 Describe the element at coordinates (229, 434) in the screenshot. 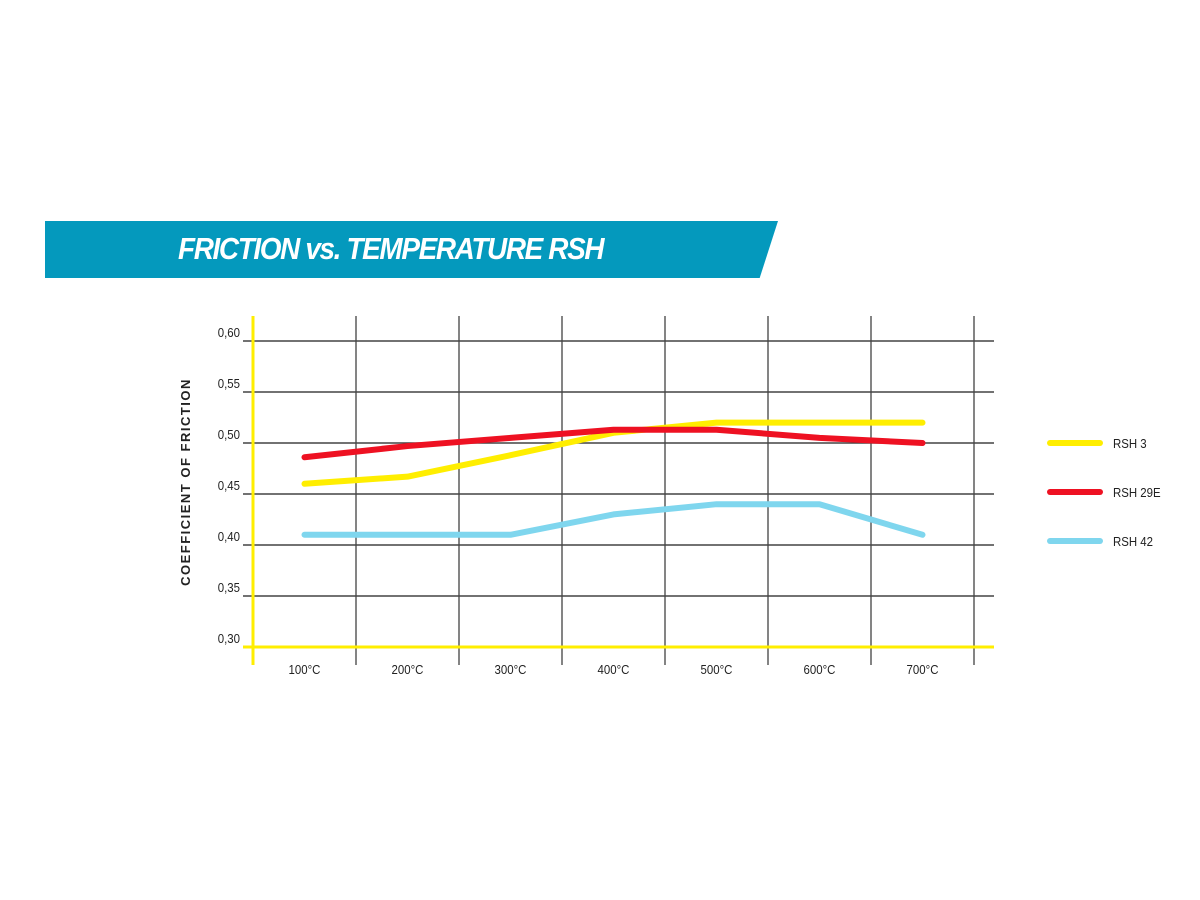

I see `y-tick-label: 0,50` at that location.